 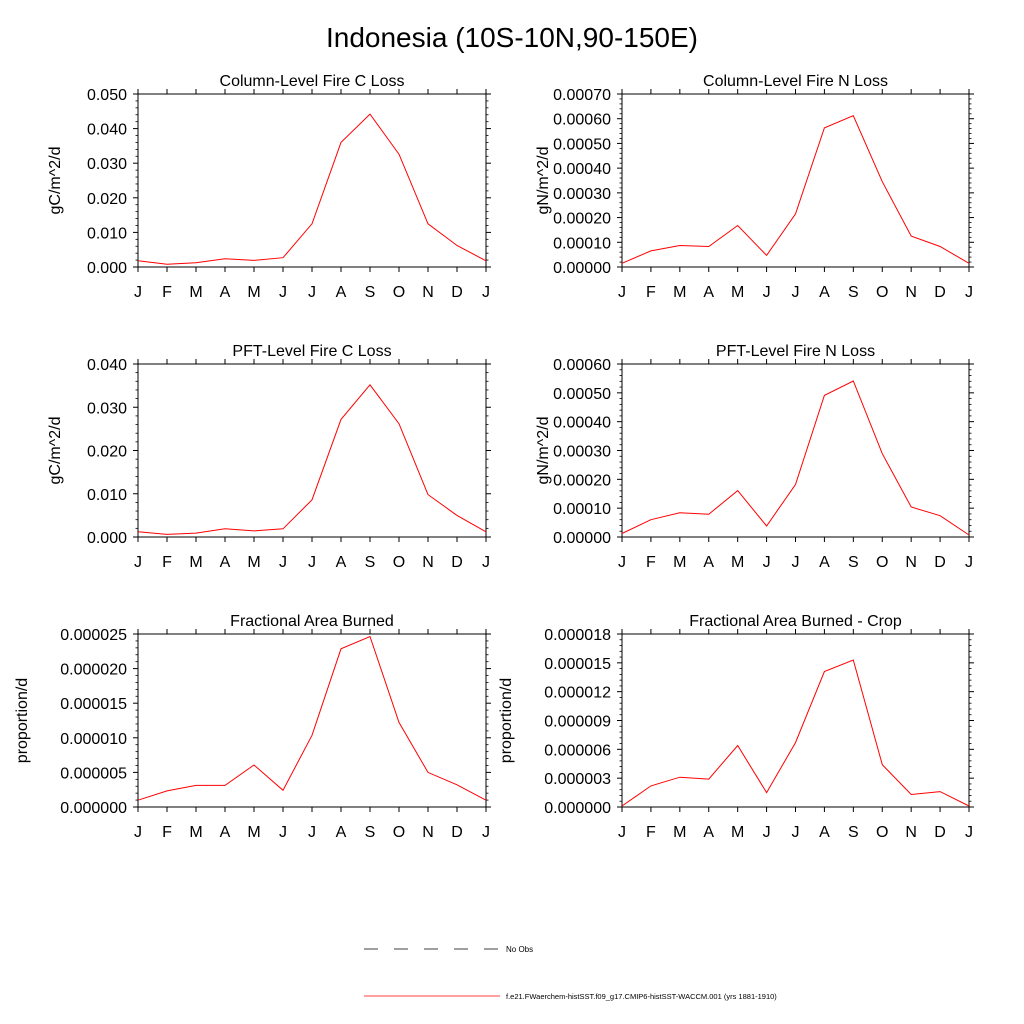 I want to click on y-tick-label: 0.050, so click(x=107, y=95).